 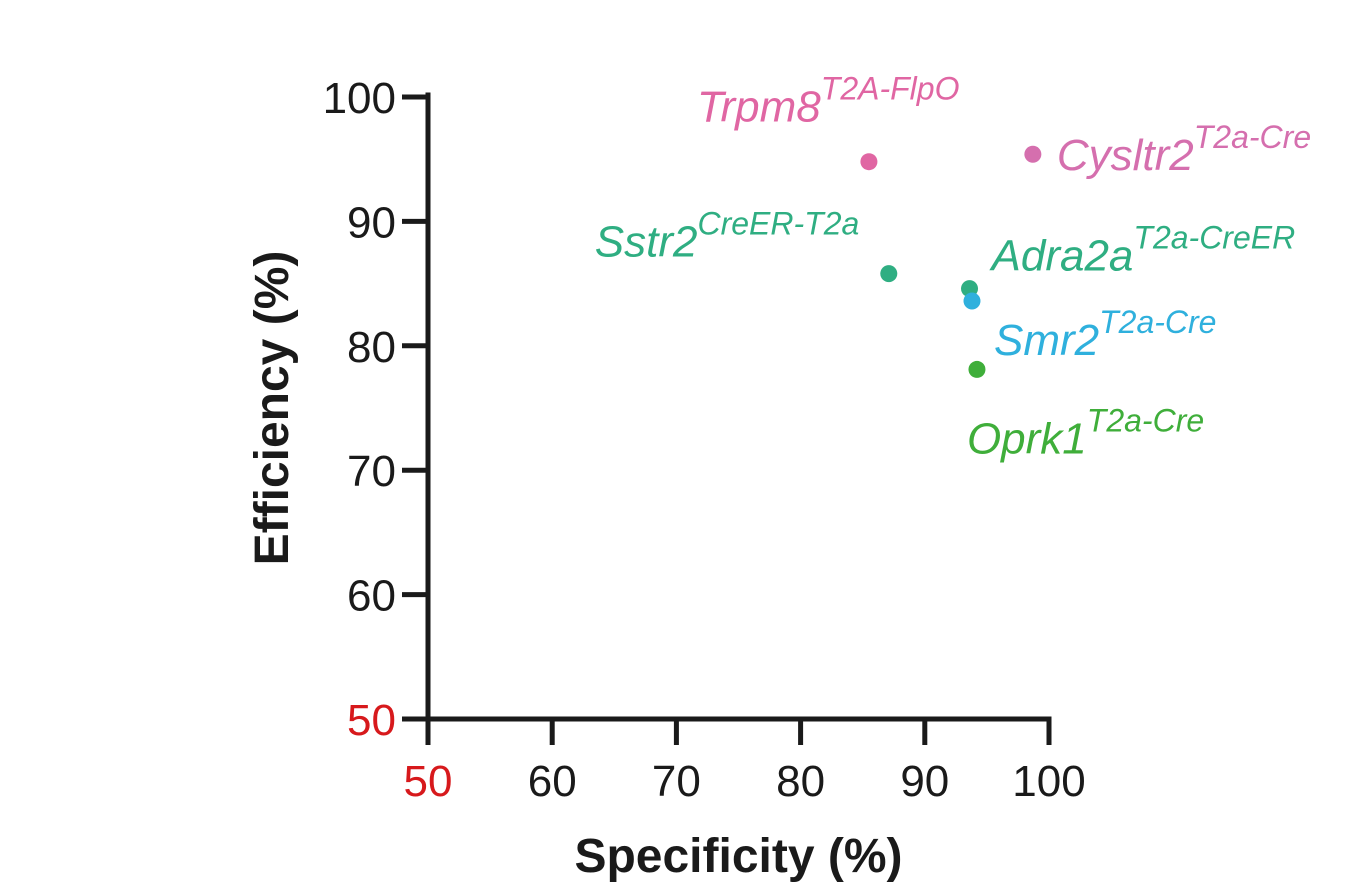 What do you see at coordinates (1027, 438) in the screenshot?
I see `point-label-name: Oprk1` at bounding box center [1027, 438].